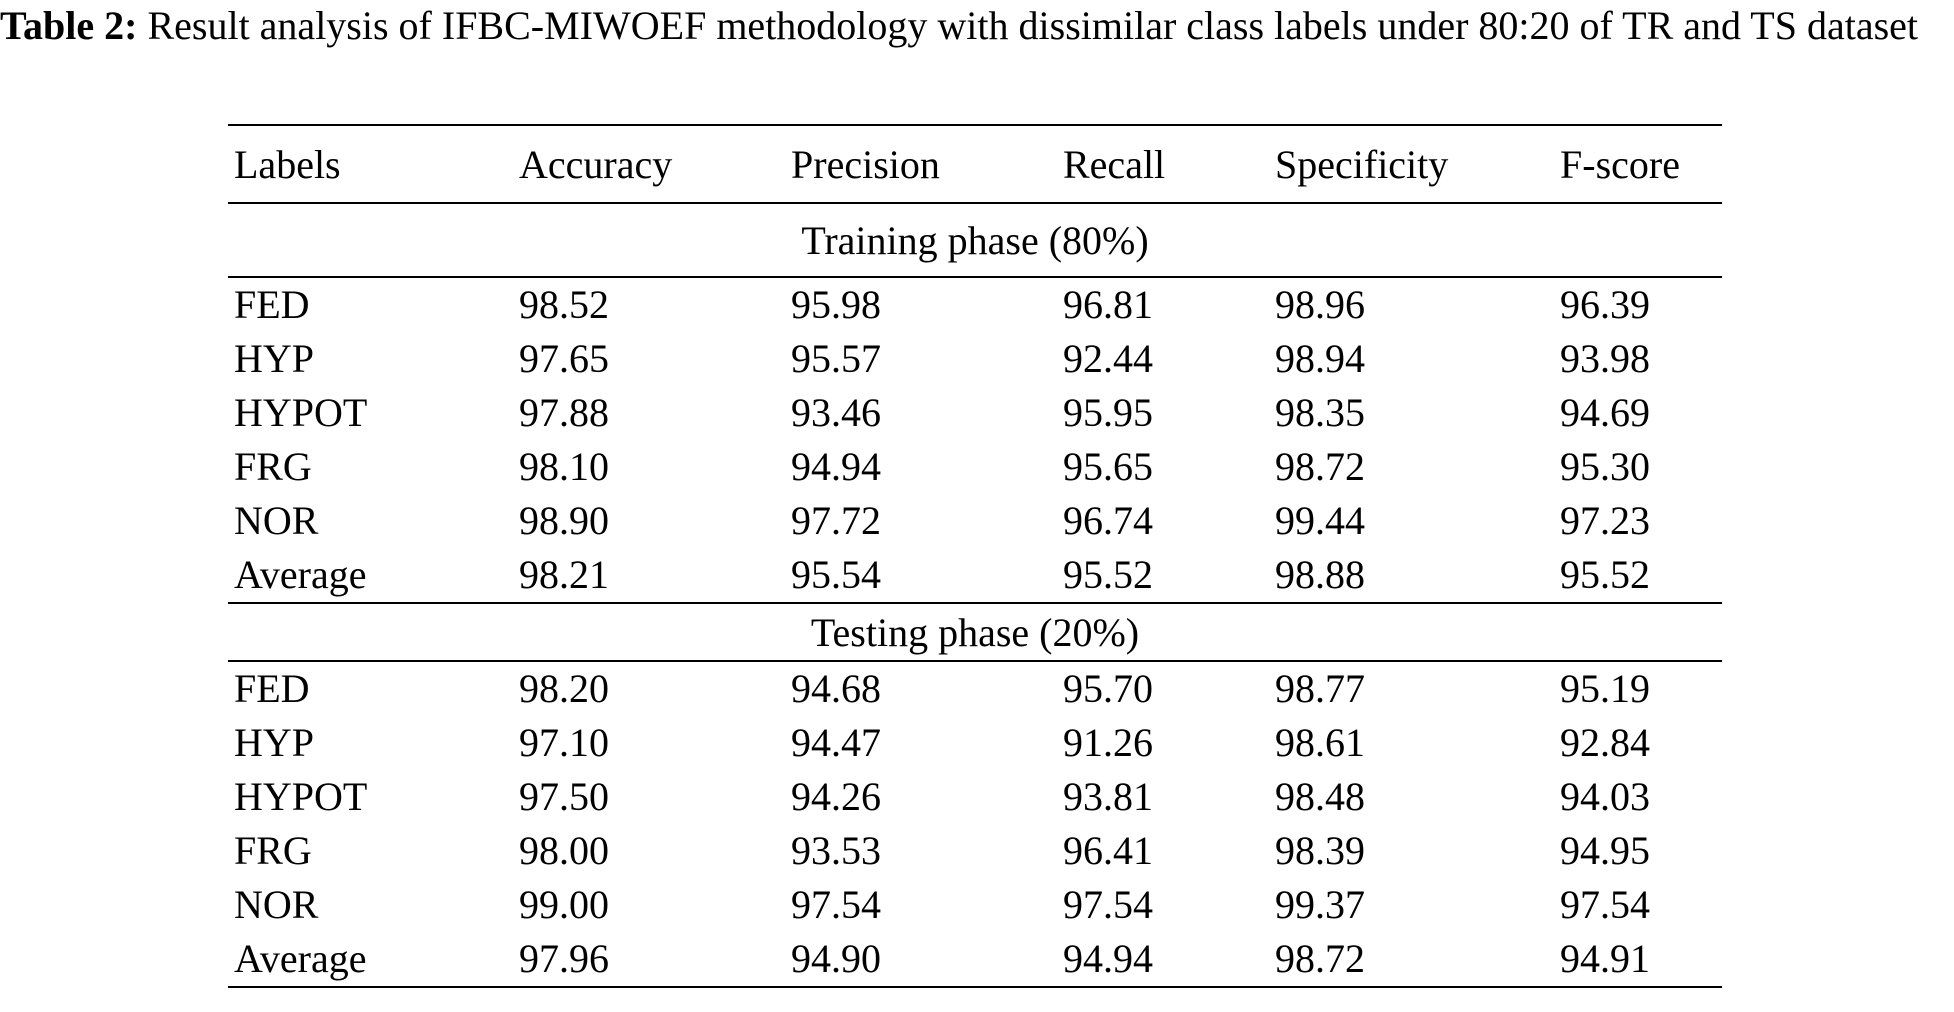 This screenshot has width=1954, height=1012. I want to click on table-cell: 97.23, so click(1605, 520).